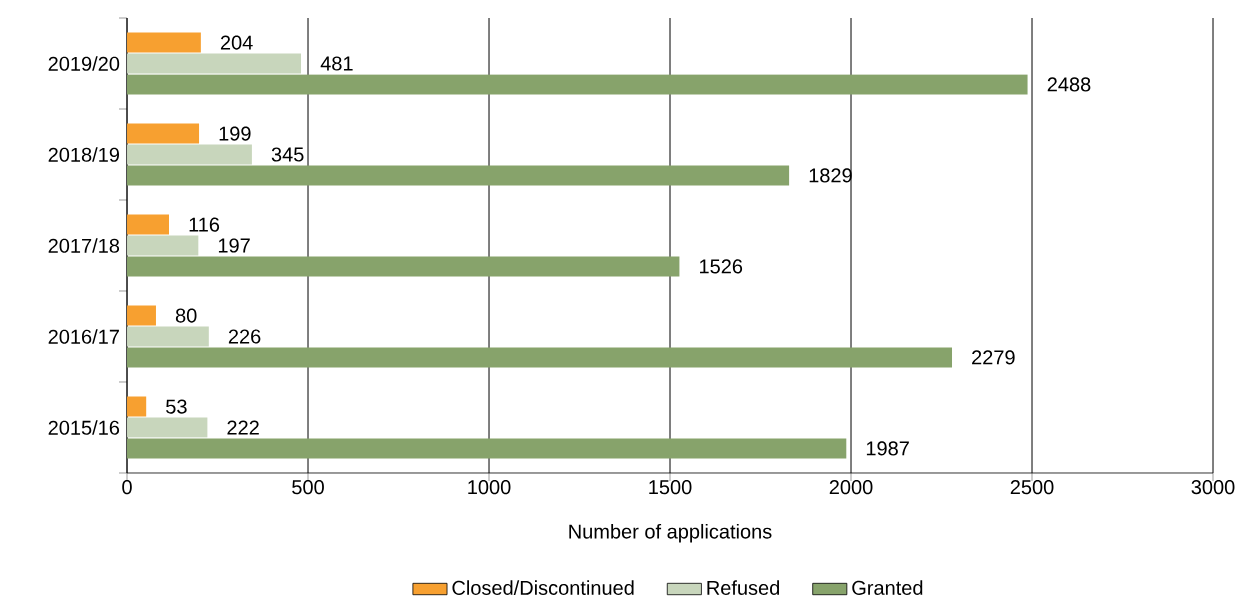  I want to click on y-tick-label: 2019/20, so click(84, 63).